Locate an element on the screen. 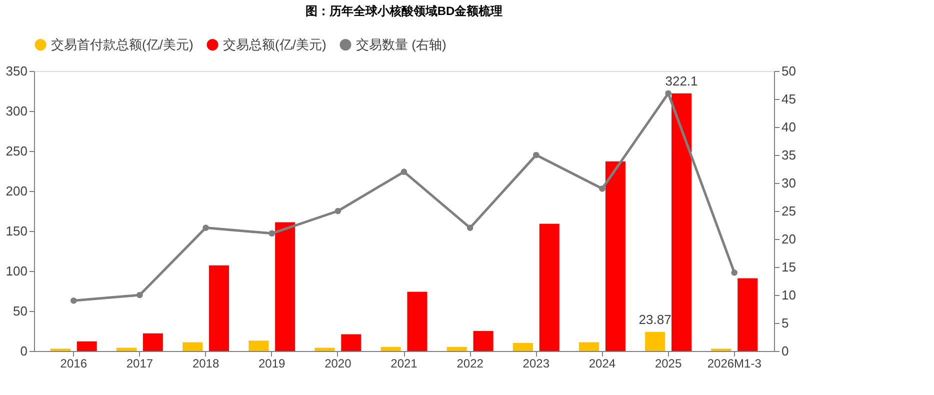  y-tick-label: 350 is located at coordinates (17, 71).